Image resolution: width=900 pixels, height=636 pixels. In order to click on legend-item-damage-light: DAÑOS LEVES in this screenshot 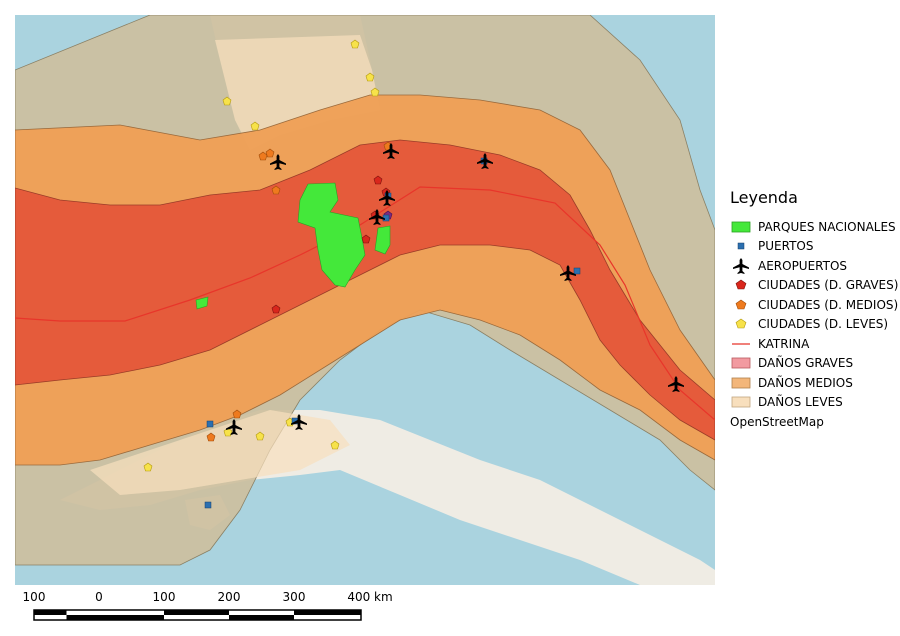, I will do `click(815, 403)`.